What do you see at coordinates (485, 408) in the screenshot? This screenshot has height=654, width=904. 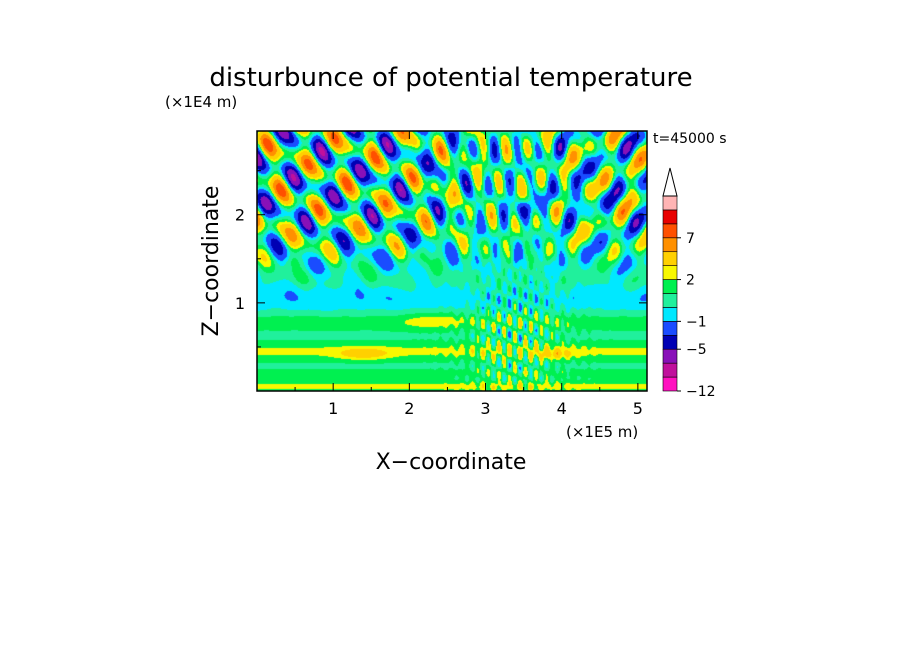 I see `x-tick-label: 3` at bounding box center [485, 408].